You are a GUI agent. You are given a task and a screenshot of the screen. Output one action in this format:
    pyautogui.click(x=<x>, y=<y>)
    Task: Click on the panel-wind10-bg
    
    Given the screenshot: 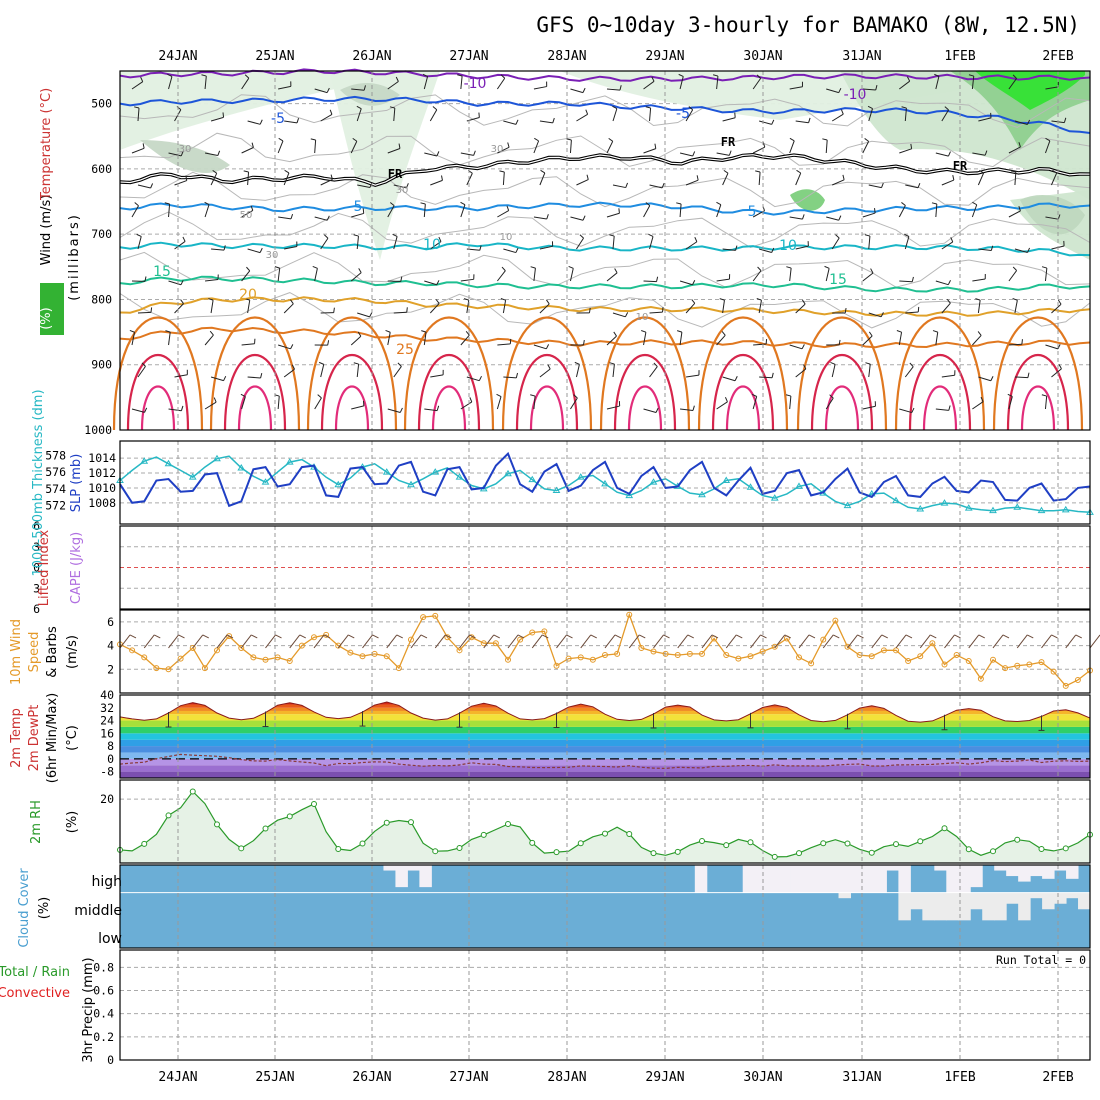 What is the action you would take?
    pyautogui.click(x=605, y=651)
    